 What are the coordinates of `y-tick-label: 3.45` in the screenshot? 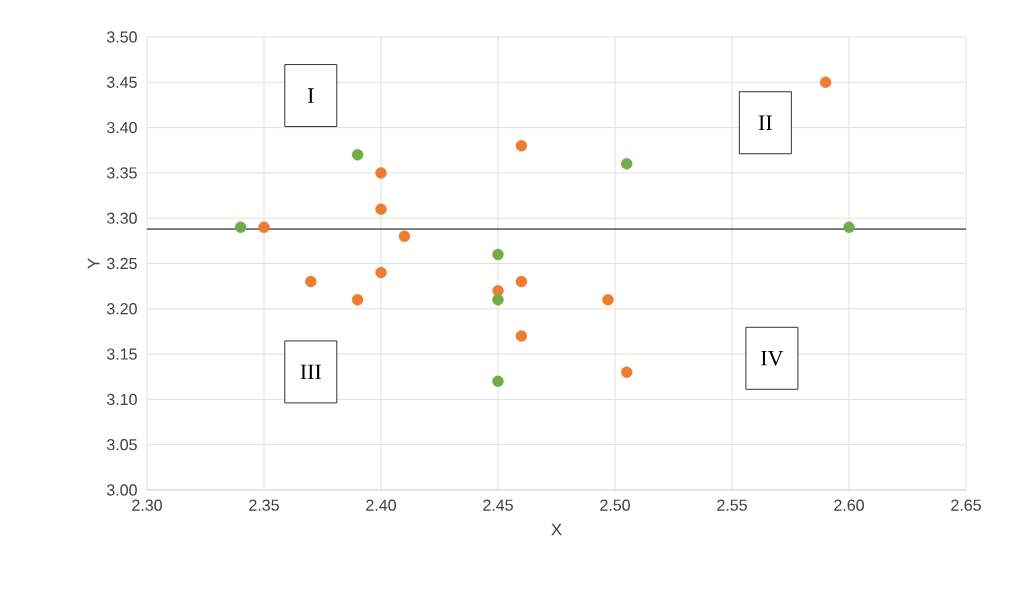 It's located at (121, 82).